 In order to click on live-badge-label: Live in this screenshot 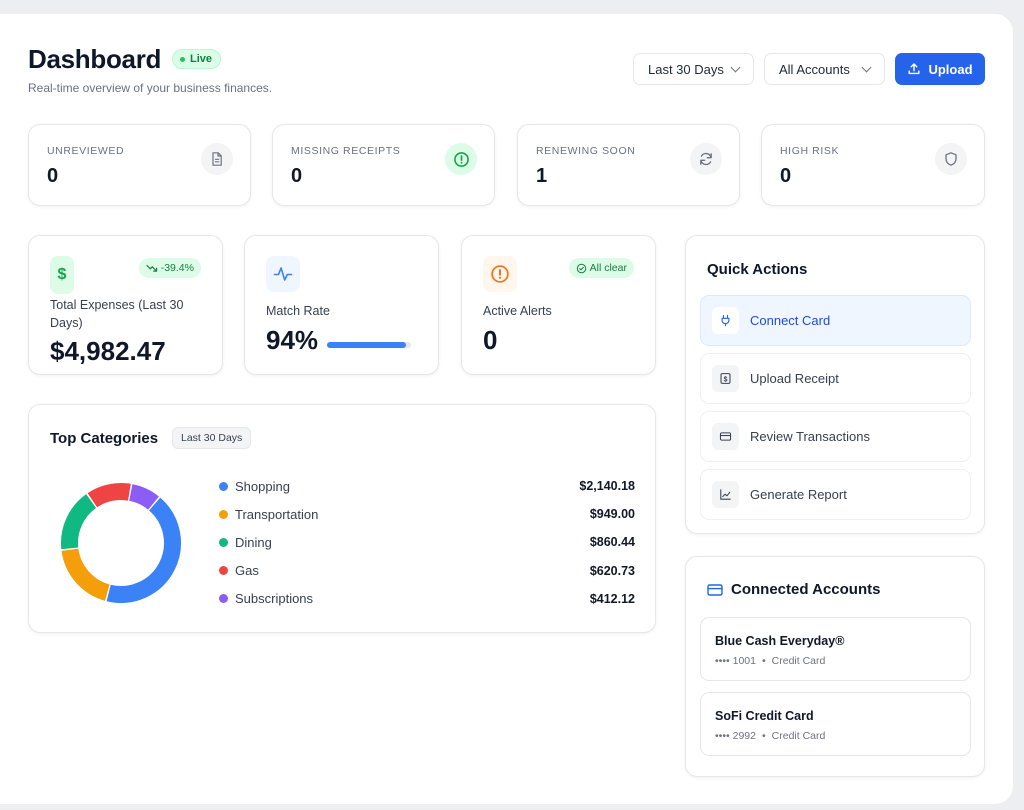, I will do `click(201, 59)`.